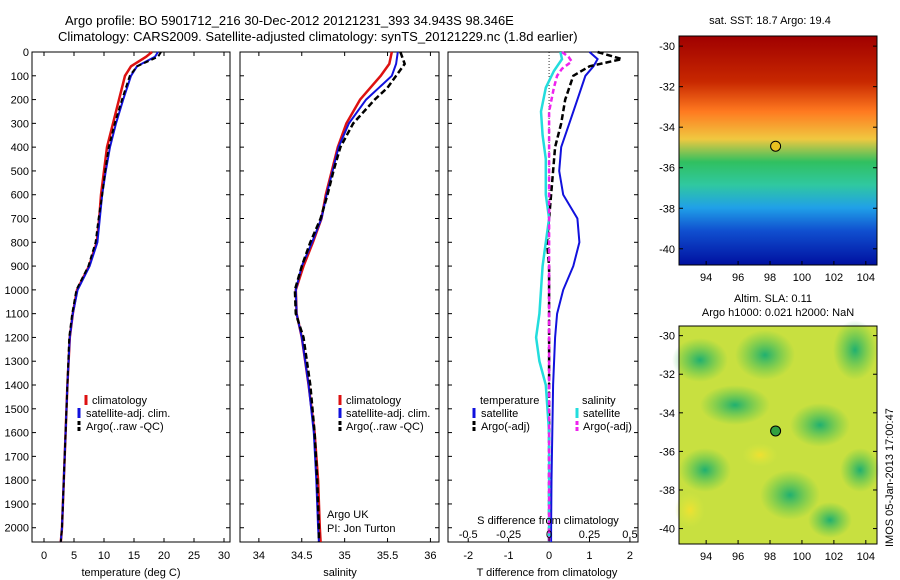 This screenshot has height=580, width=900. I want to click on pi-note: PI: Jon Turton, so click(361, 529).